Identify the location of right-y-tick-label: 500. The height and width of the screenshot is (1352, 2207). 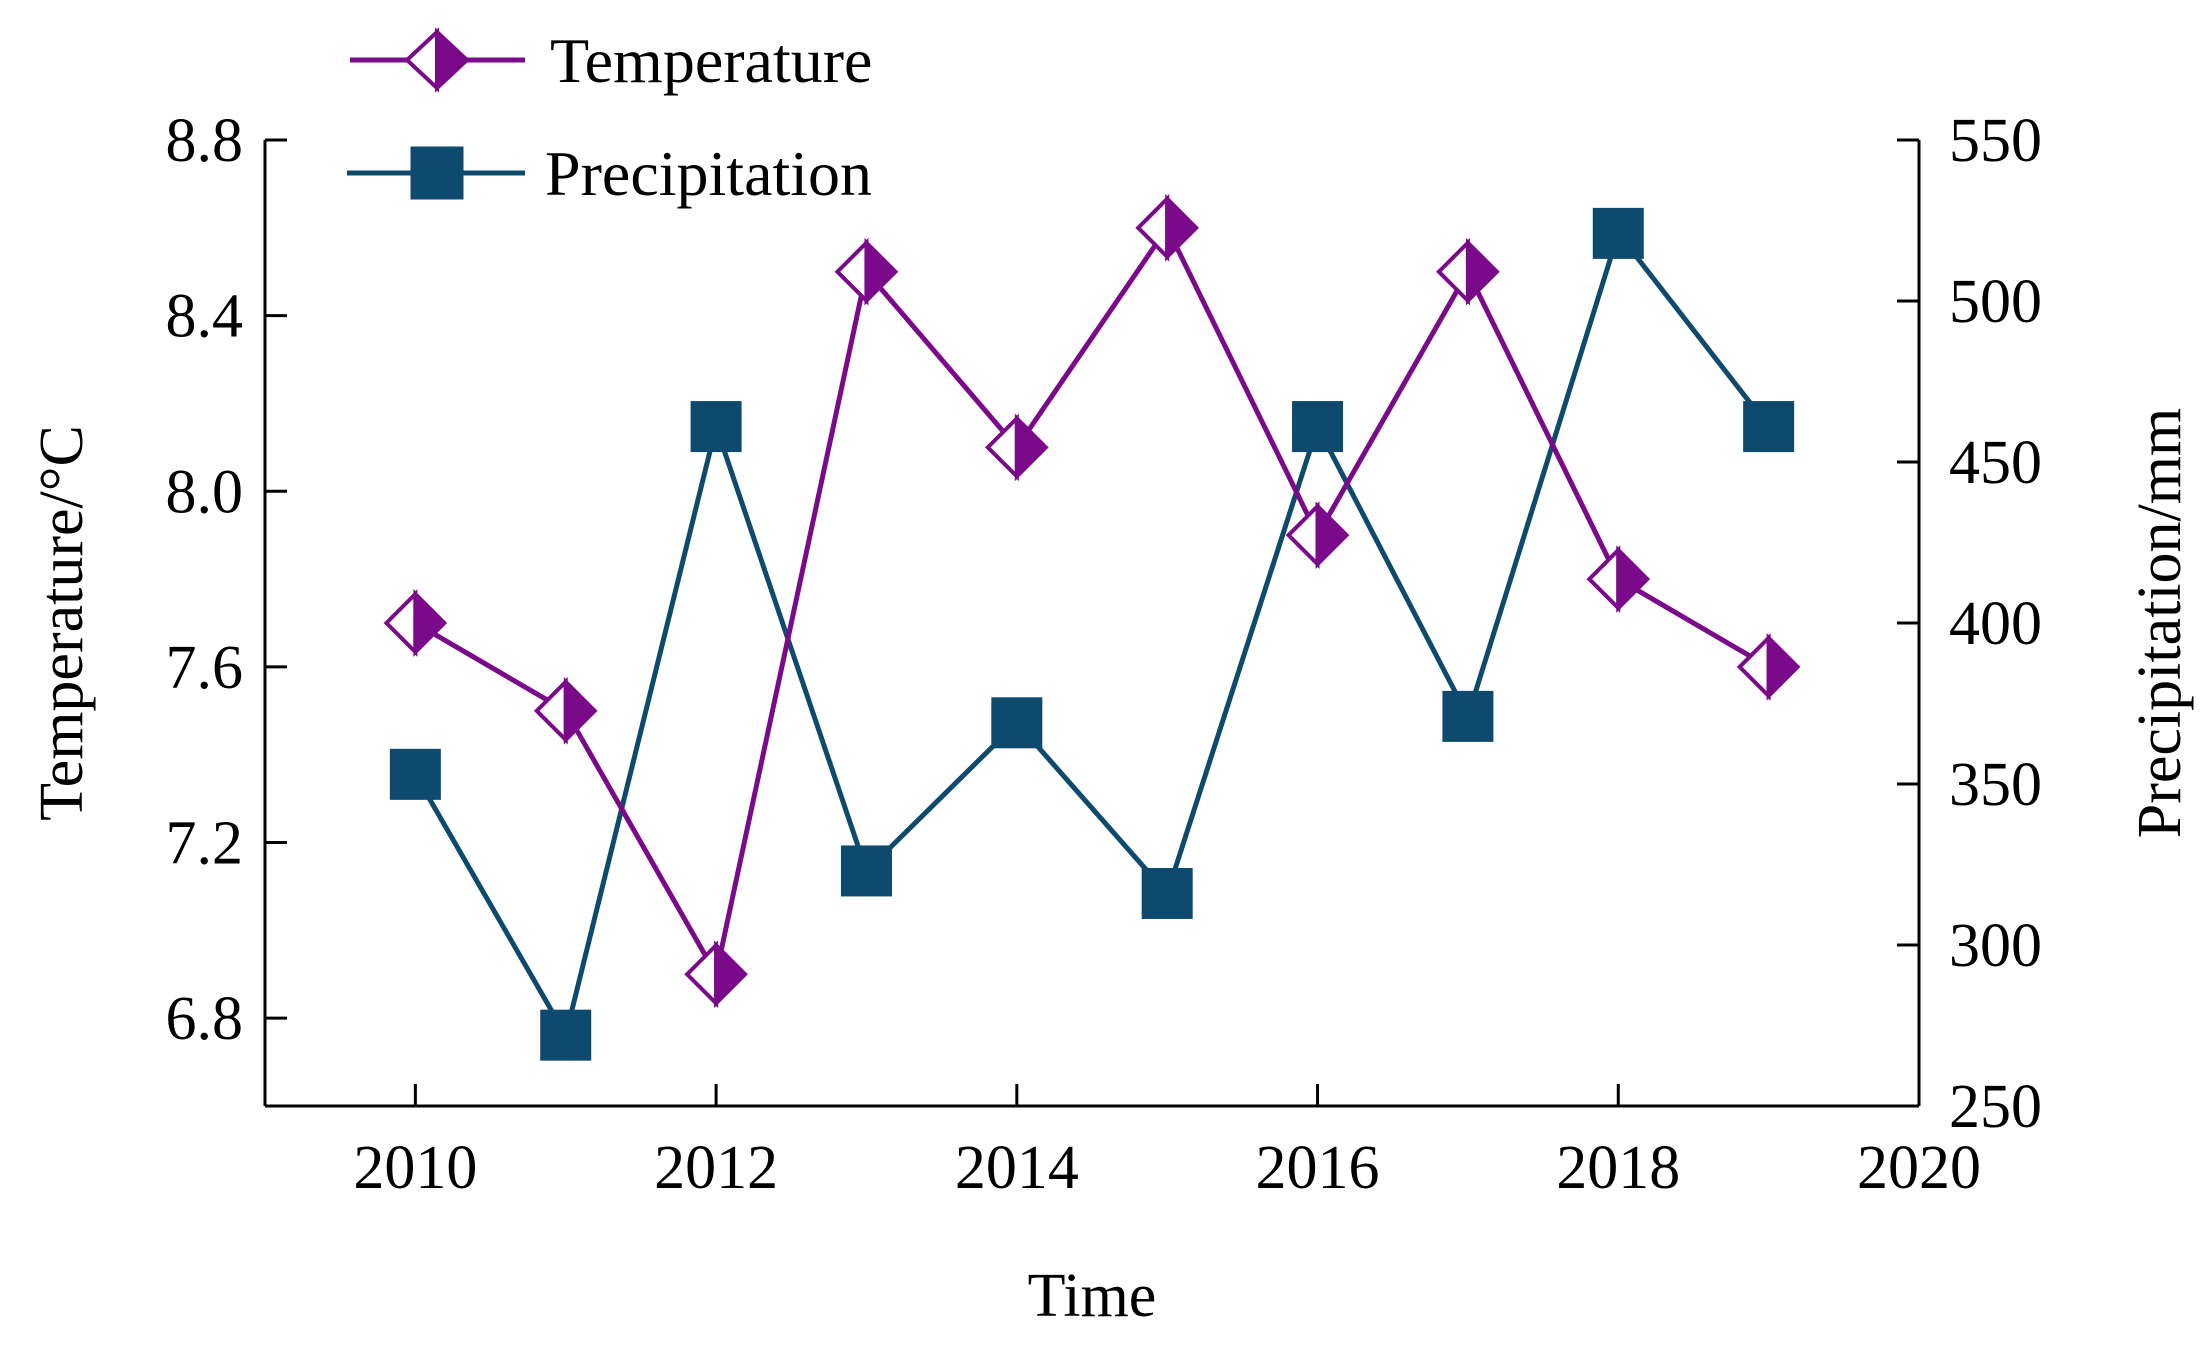
(1995, 302).